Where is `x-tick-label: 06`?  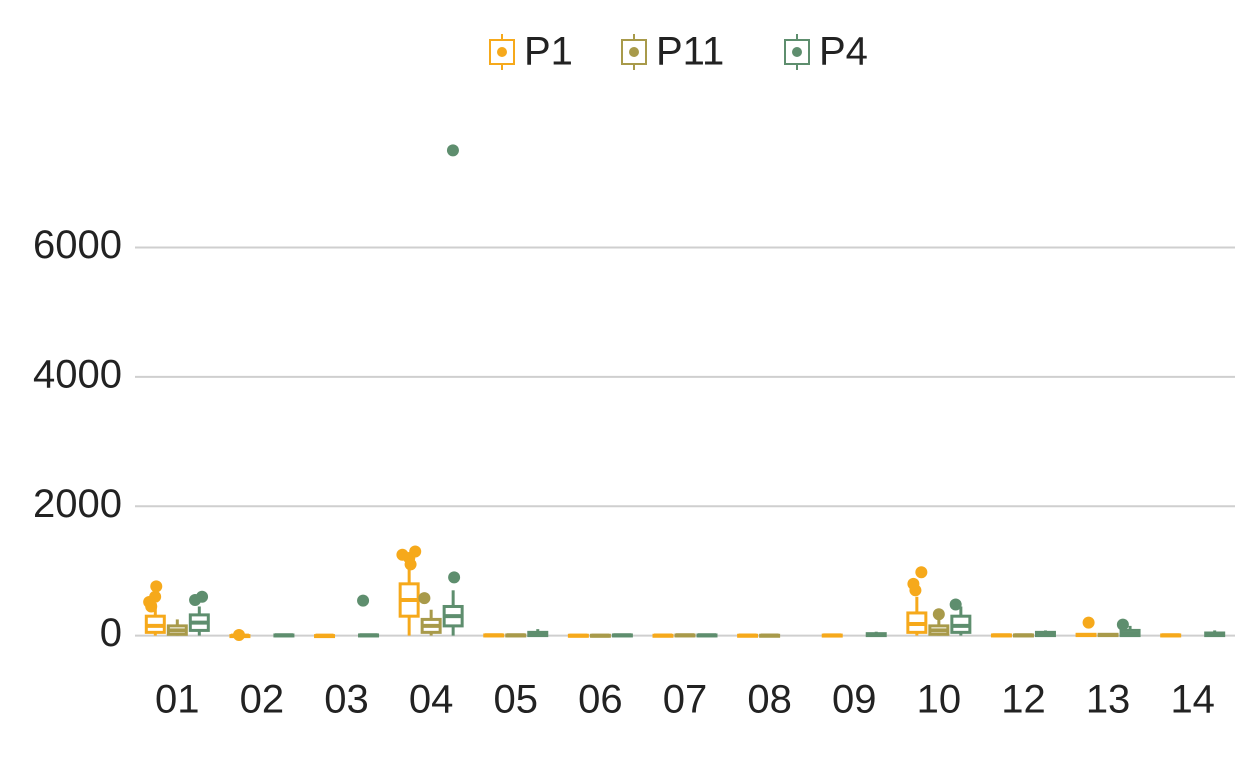 x-tick-label: 06 is located at coordinates (600, 700).